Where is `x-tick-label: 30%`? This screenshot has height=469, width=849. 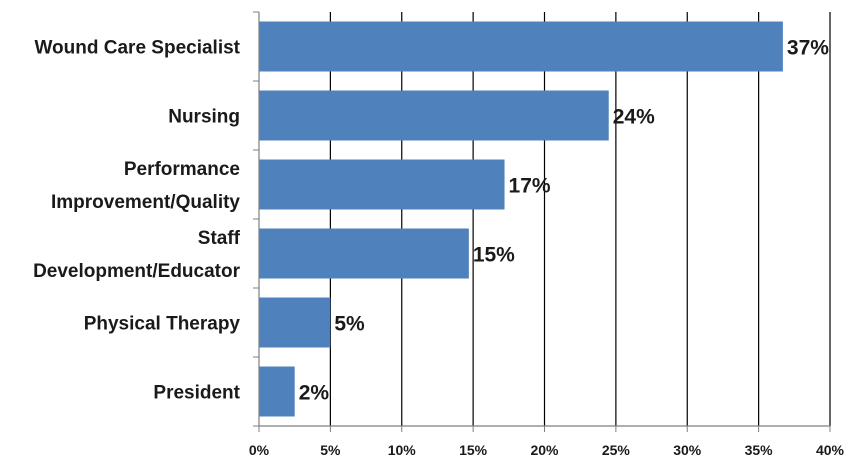
x-tick-label: 30% is located at coordinates (687, 450).